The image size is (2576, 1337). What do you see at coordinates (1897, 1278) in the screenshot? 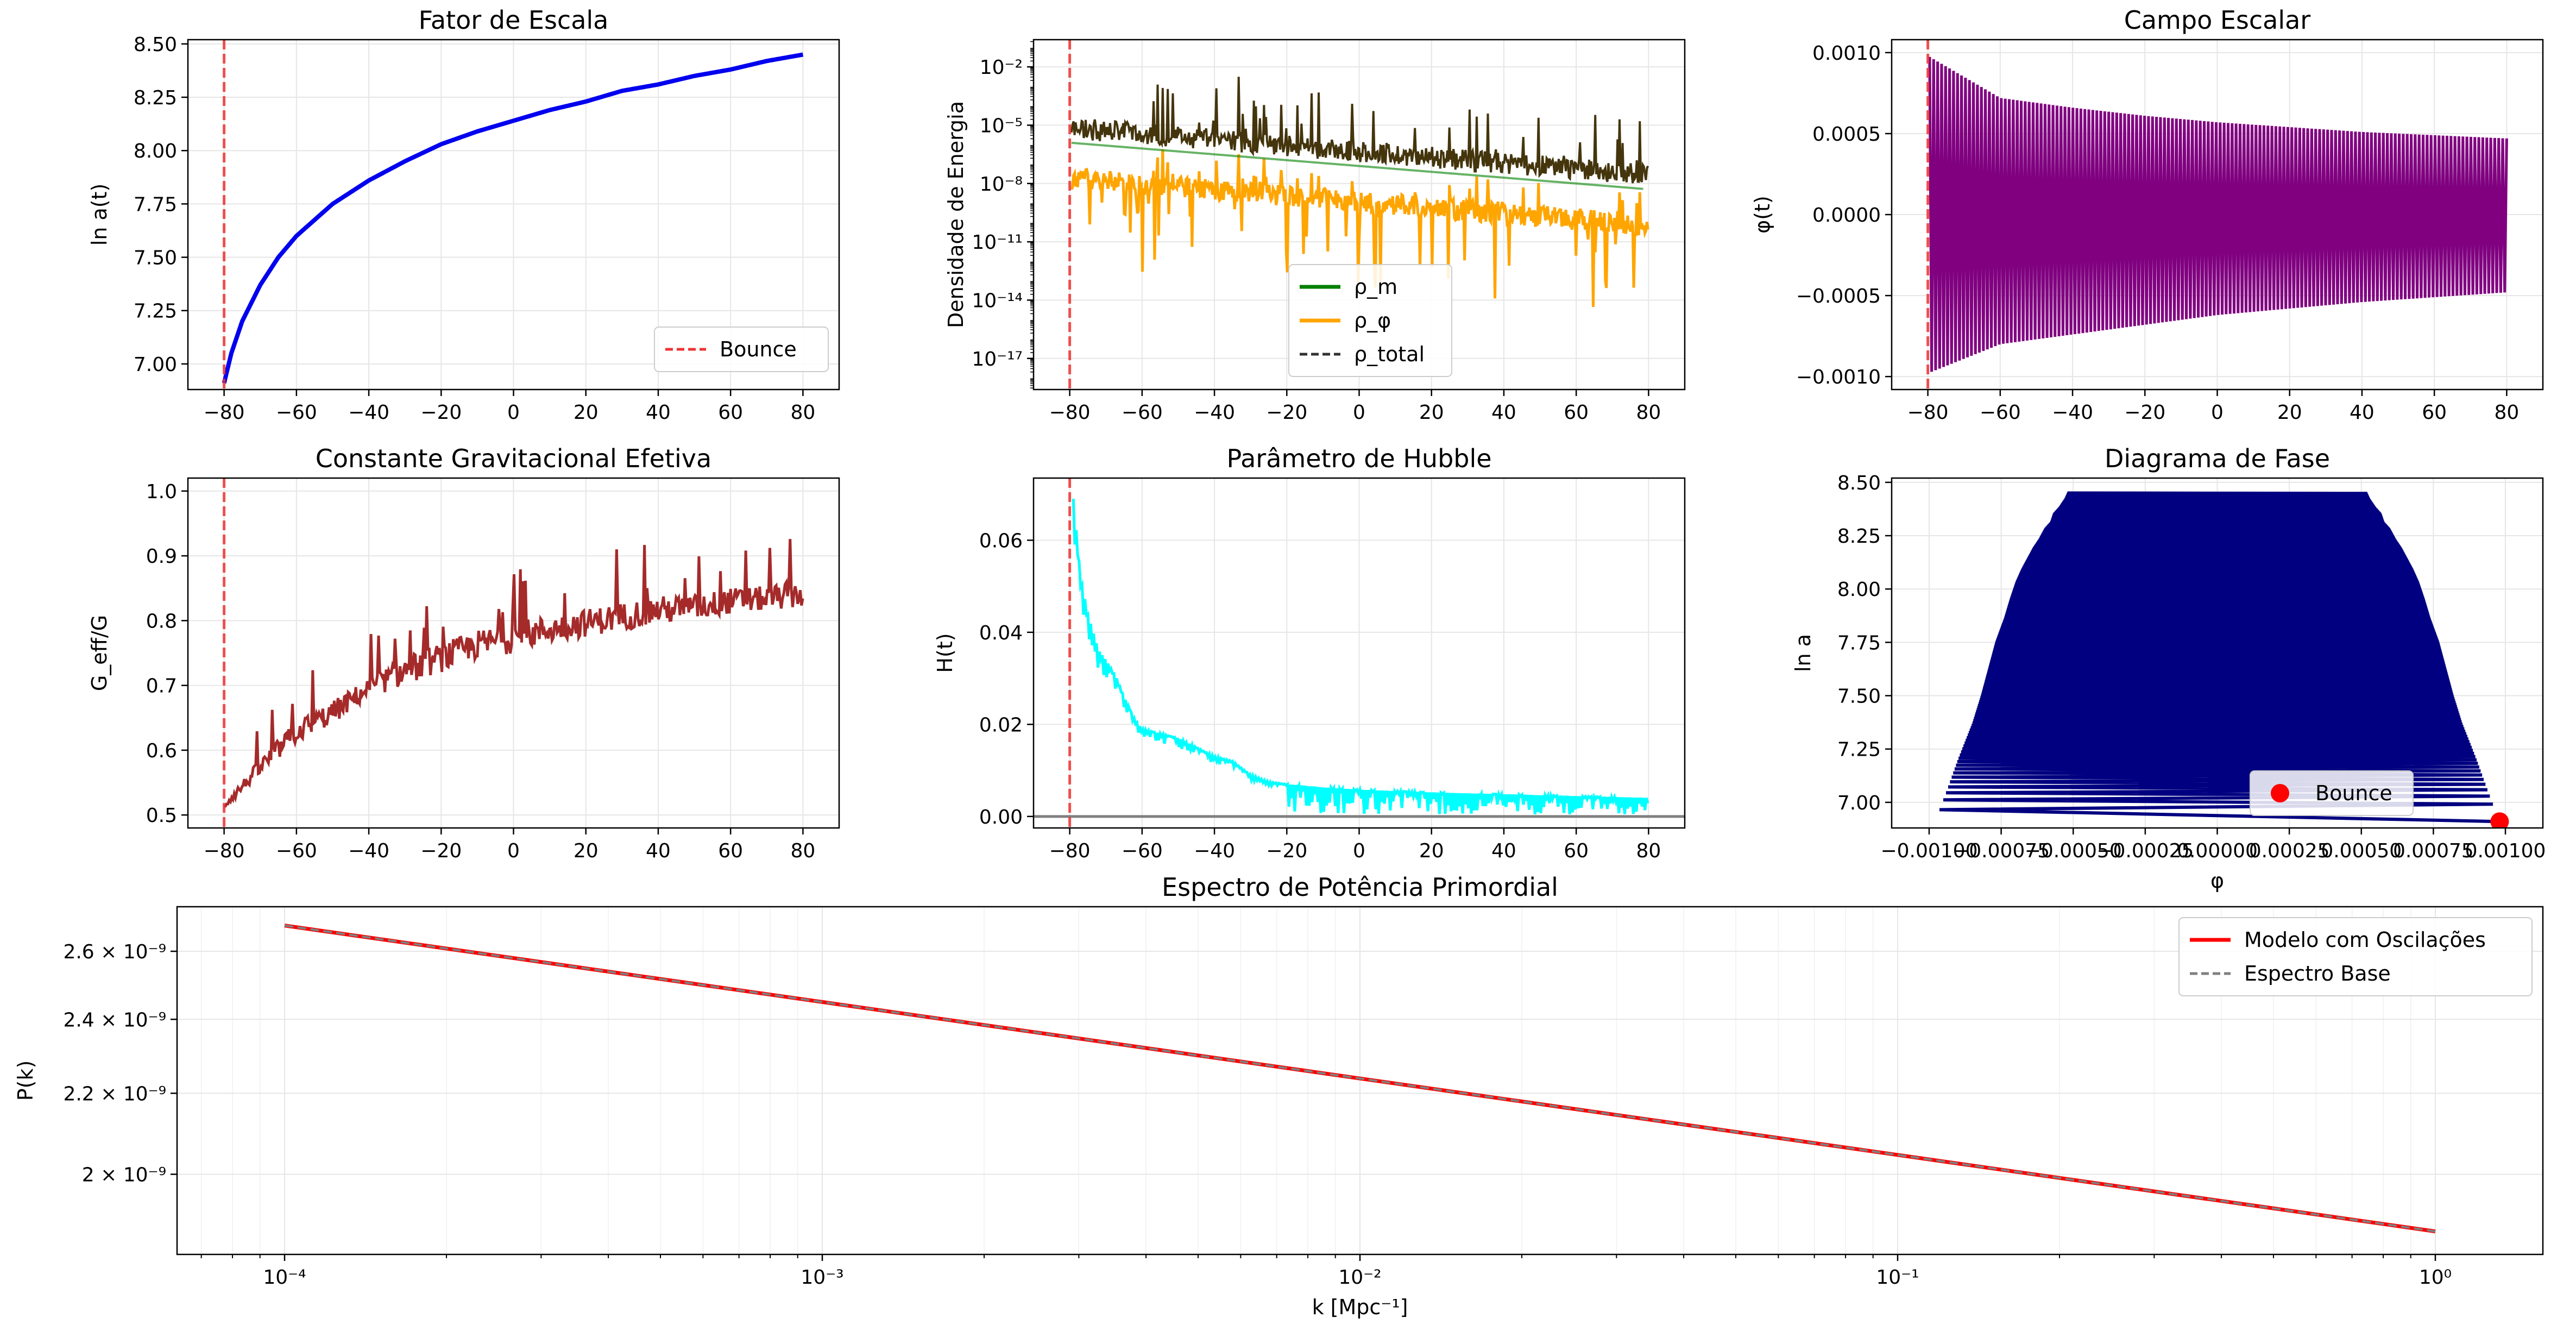
I see `x-tick-label: 10⁻¹` at bounding box center [1897, 1278].